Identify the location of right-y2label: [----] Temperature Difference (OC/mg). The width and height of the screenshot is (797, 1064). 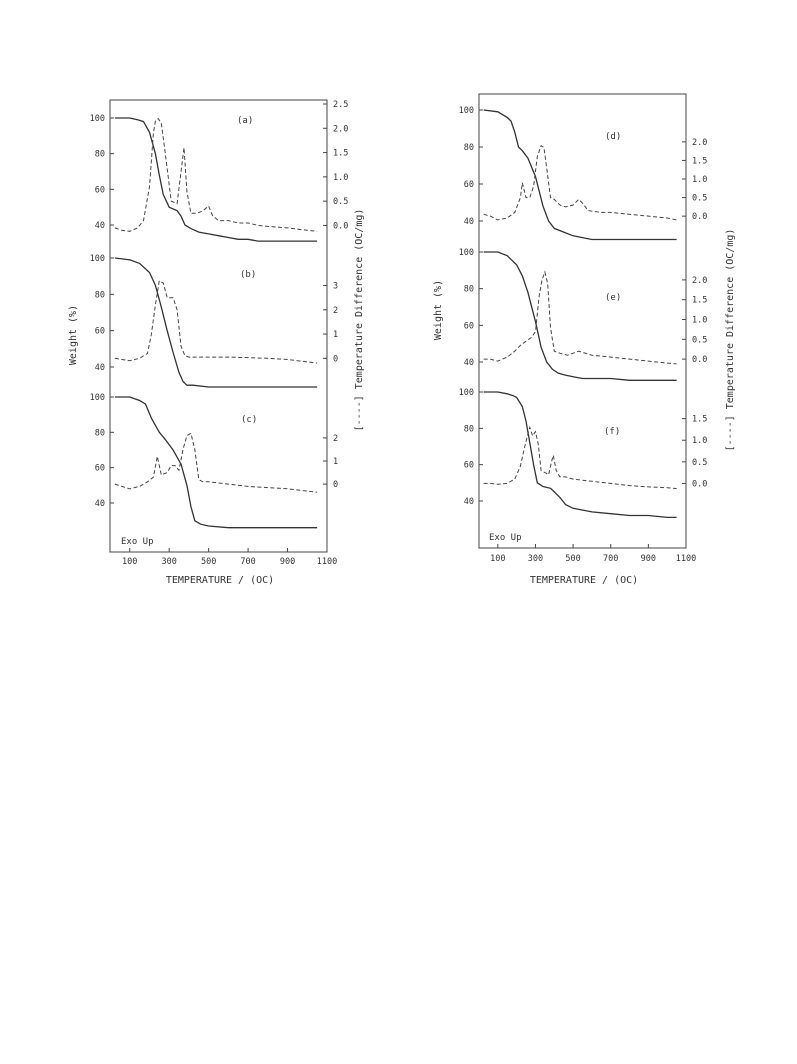
(730, 340).